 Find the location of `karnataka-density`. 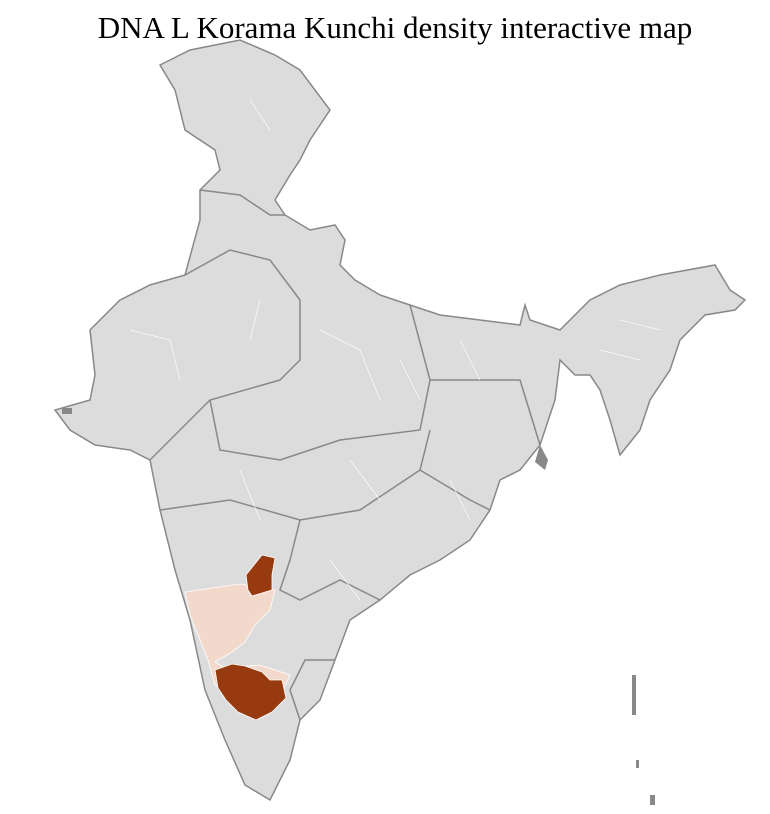

karnataka-density is located at coordinates (237, 637).